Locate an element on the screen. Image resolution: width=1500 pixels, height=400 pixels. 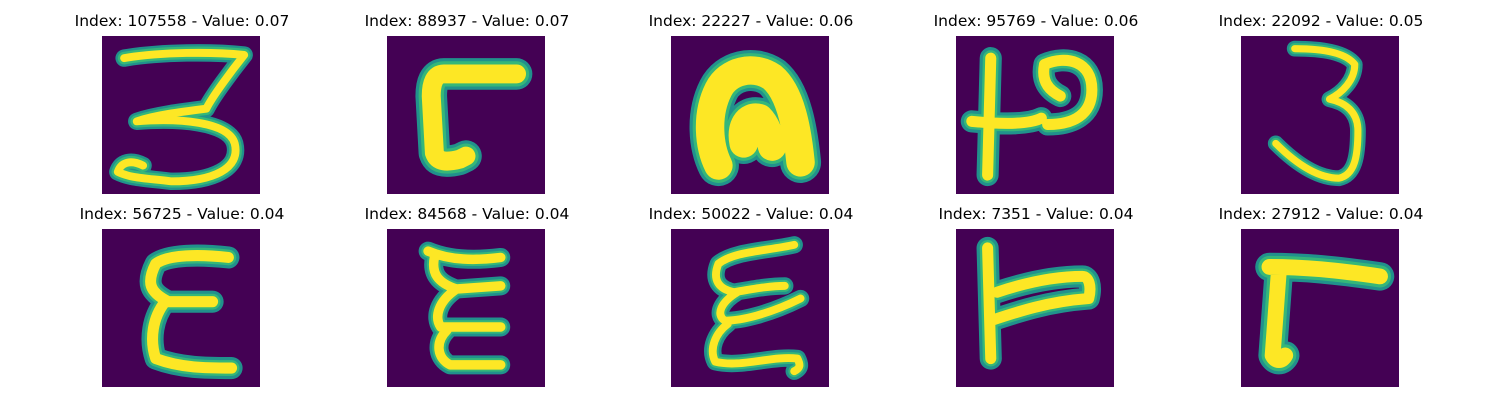
panel-title: Index: 107558 - Value: 0.07 is located at coordinates (182, 21).